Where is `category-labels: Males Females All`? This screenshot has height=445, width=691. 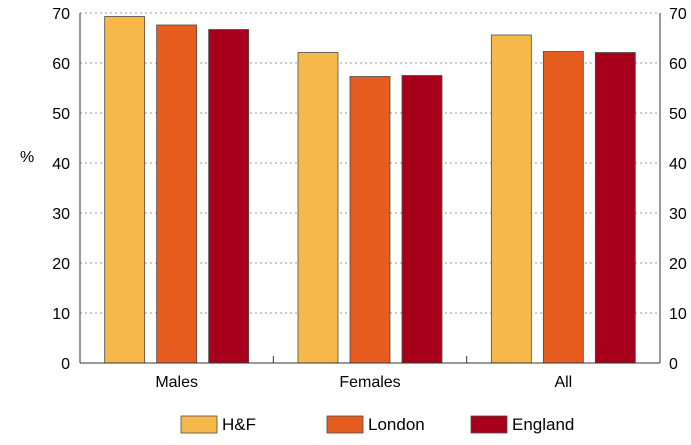 category-labels: Males Females All is located at coordinates (363, 382).